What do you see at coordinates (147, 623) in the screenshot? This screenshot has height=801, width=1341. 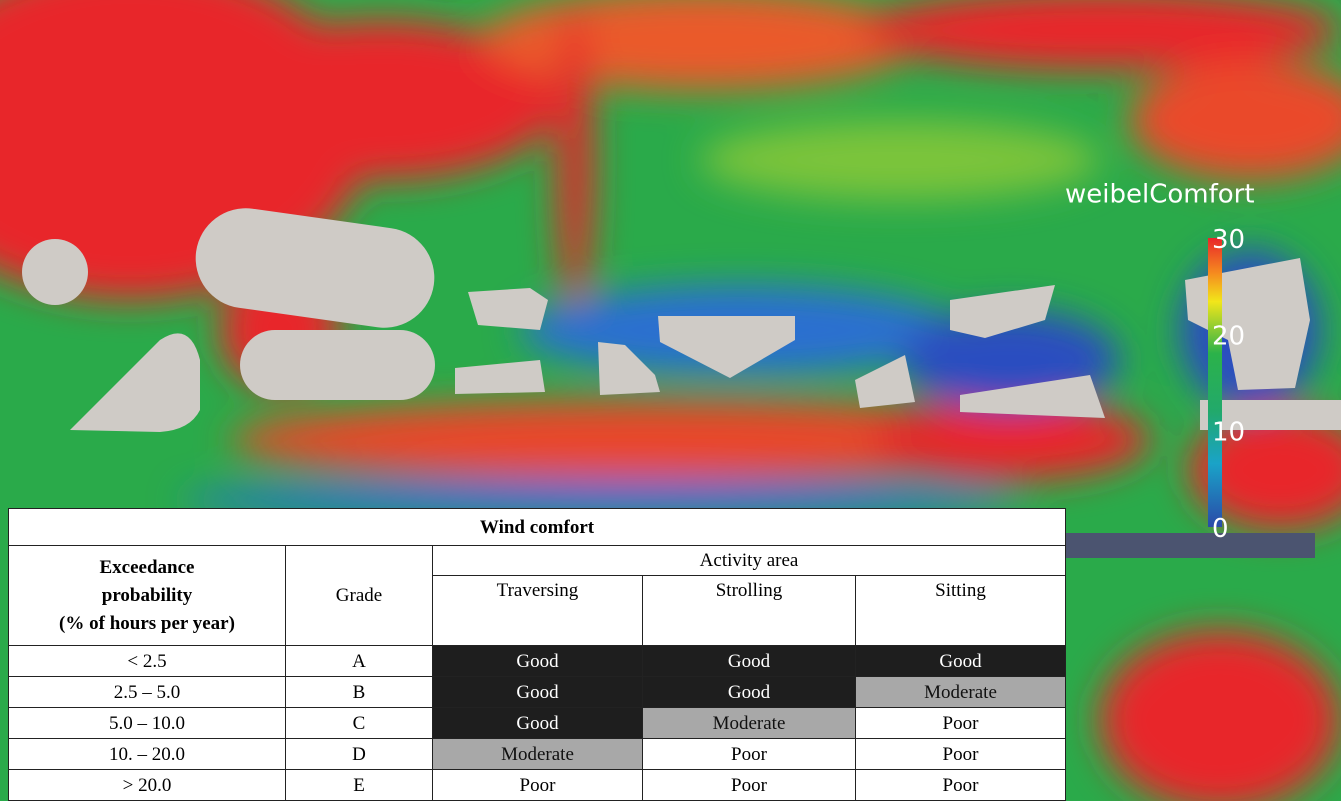 I see `header-line: (% of hours per year)` at bounding box center [147, 623].